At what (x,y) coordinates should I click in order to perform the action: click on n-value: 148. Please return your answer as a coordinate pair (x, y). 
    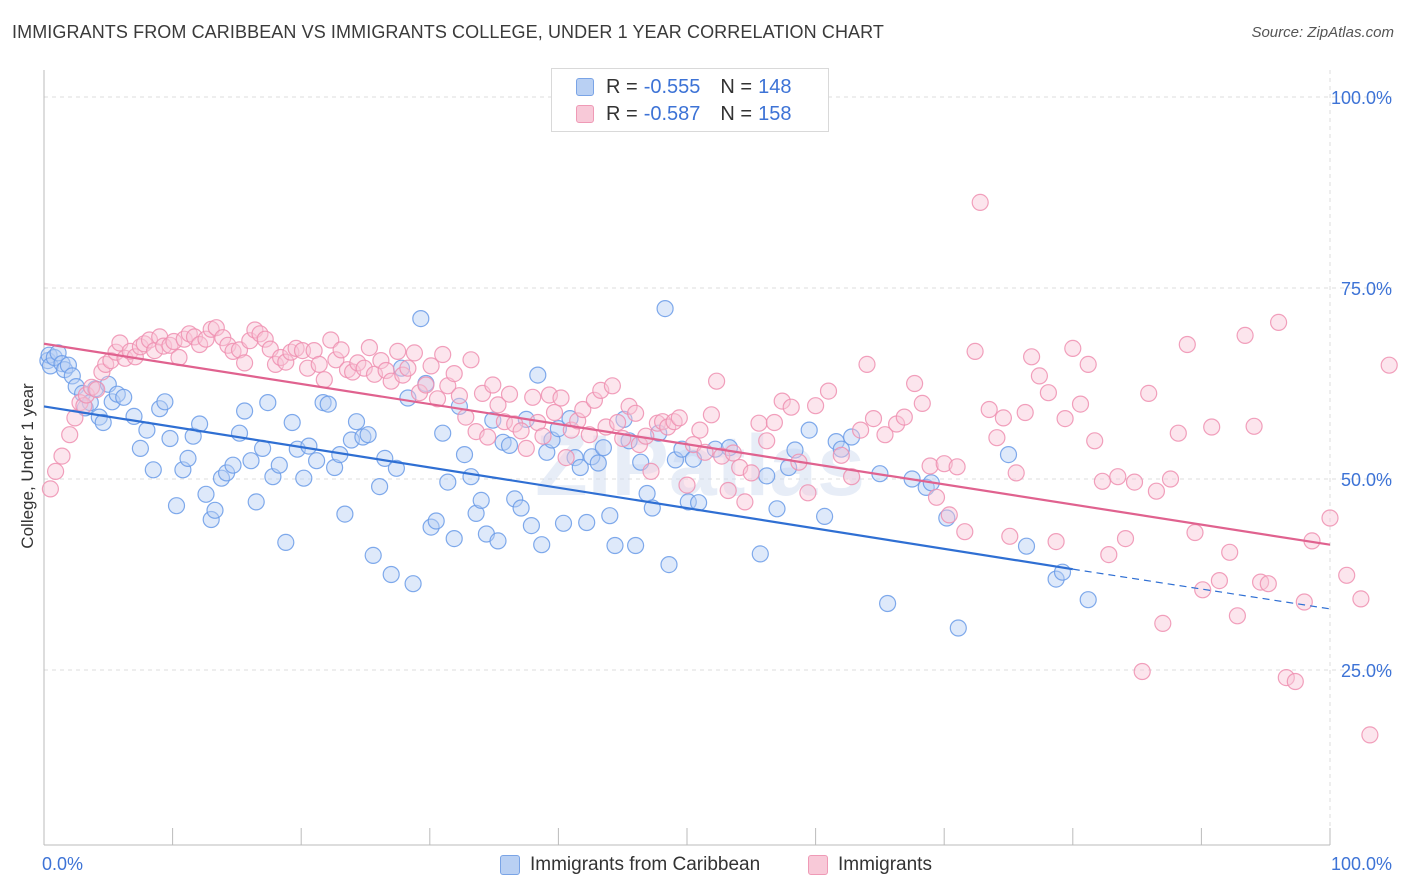
    Looking at the image, I should click on (775, 86).